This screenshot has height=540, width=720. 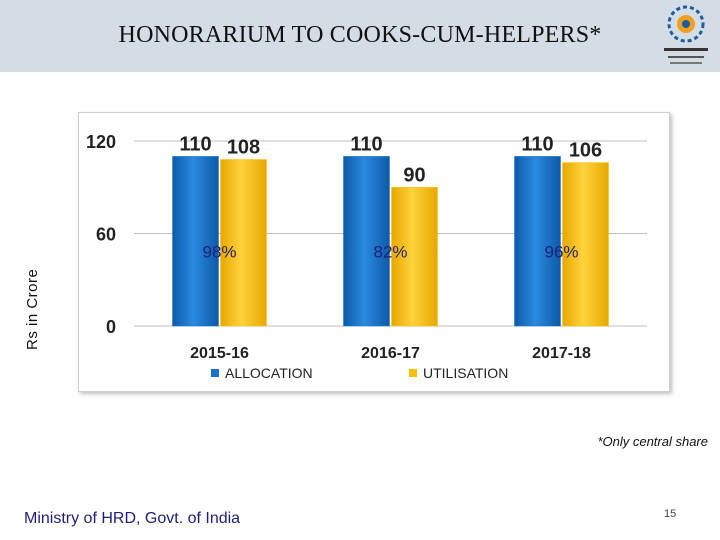 What do you see at coordinates (111, 327) in the screenshot?
I see `y-tick-label: 0` at bounding box center [111, 327].